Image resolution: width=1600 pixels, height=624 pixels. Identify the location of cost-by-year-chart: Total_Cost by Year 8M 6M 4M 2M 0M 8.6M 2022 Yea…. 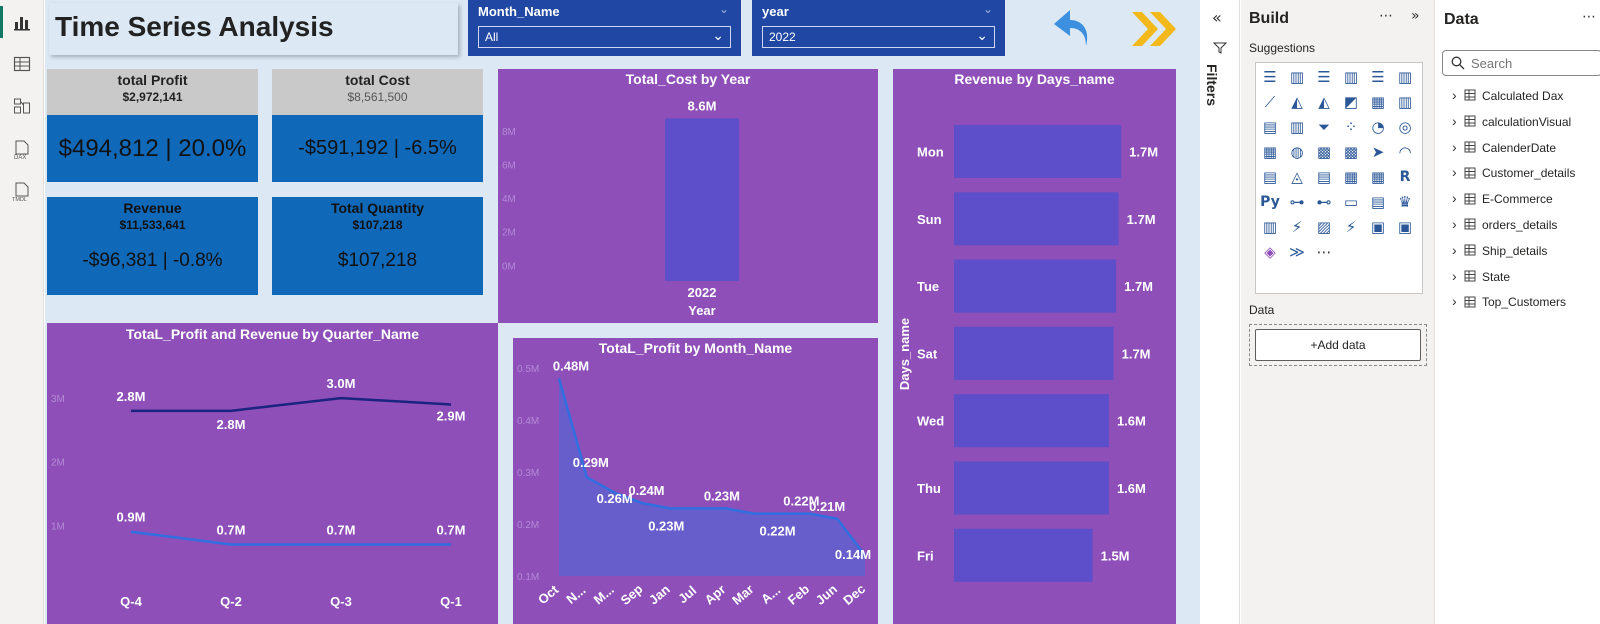
(688, 196).